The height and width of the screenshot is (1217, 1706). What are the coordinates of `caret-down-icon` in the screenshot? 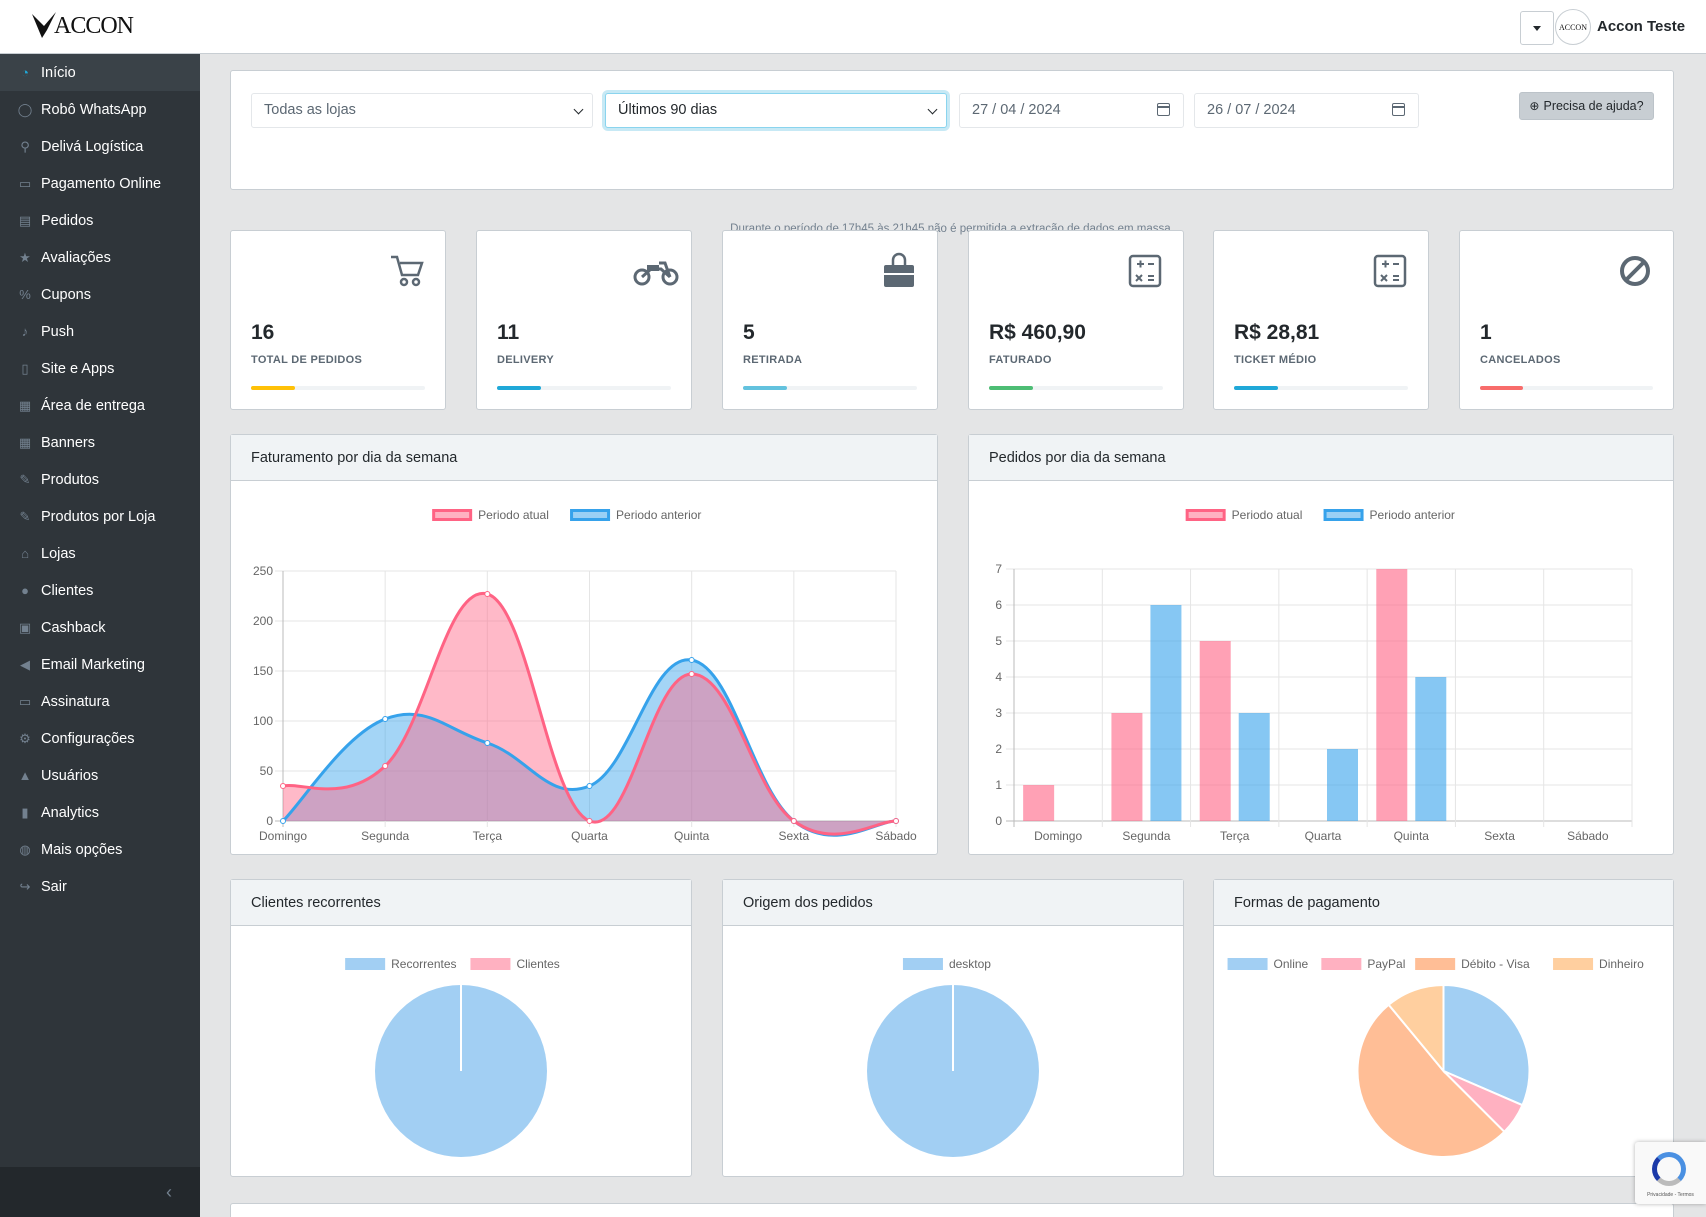 It's located at (1537, 28).